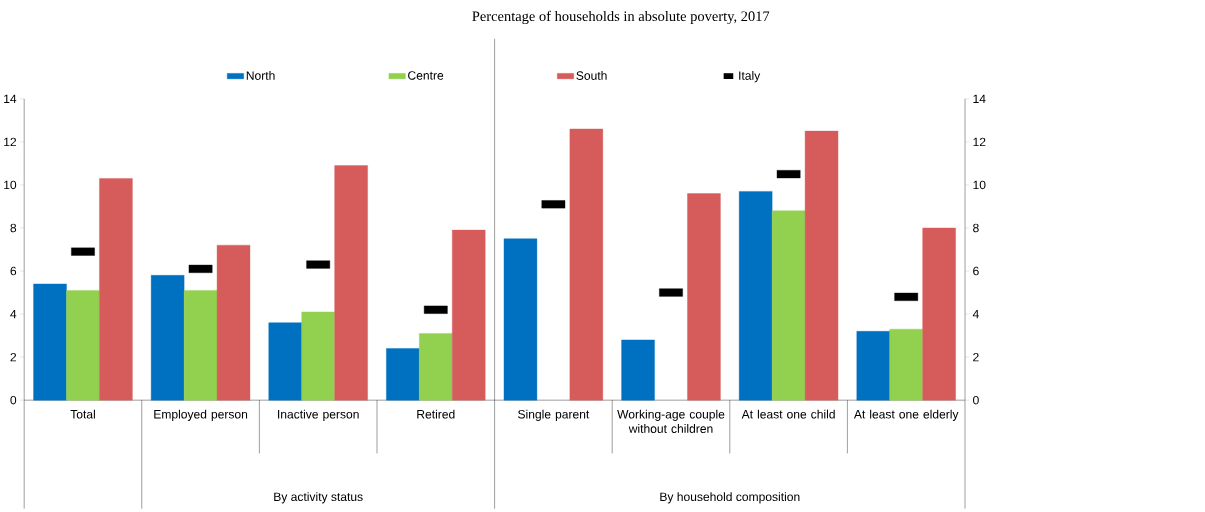  Describe the element at coordinates (750, 77) in the screenshot. I see `legend-label: Italy` at that location.